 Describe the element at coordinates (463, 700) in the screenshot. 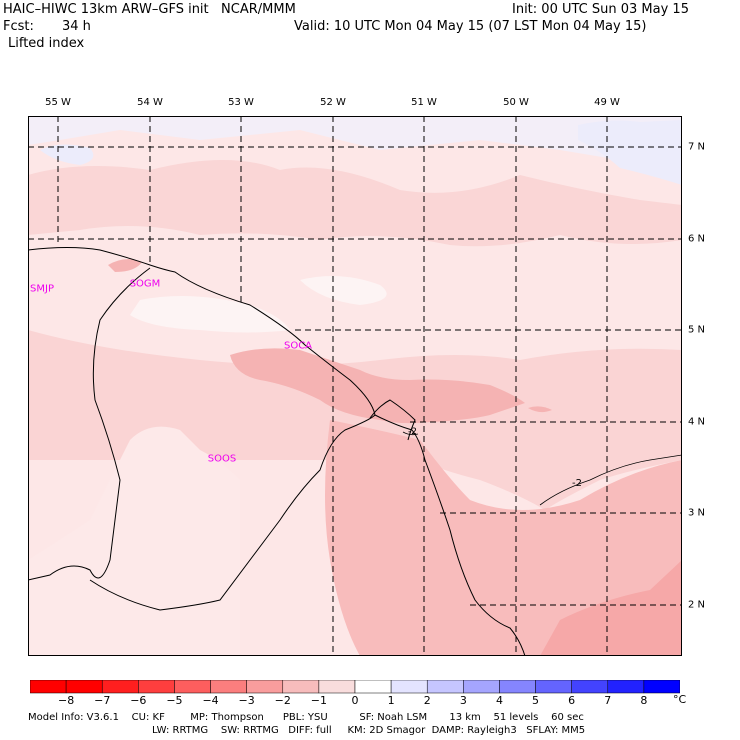

I see `colorbar-tick-label: 3` at that location.